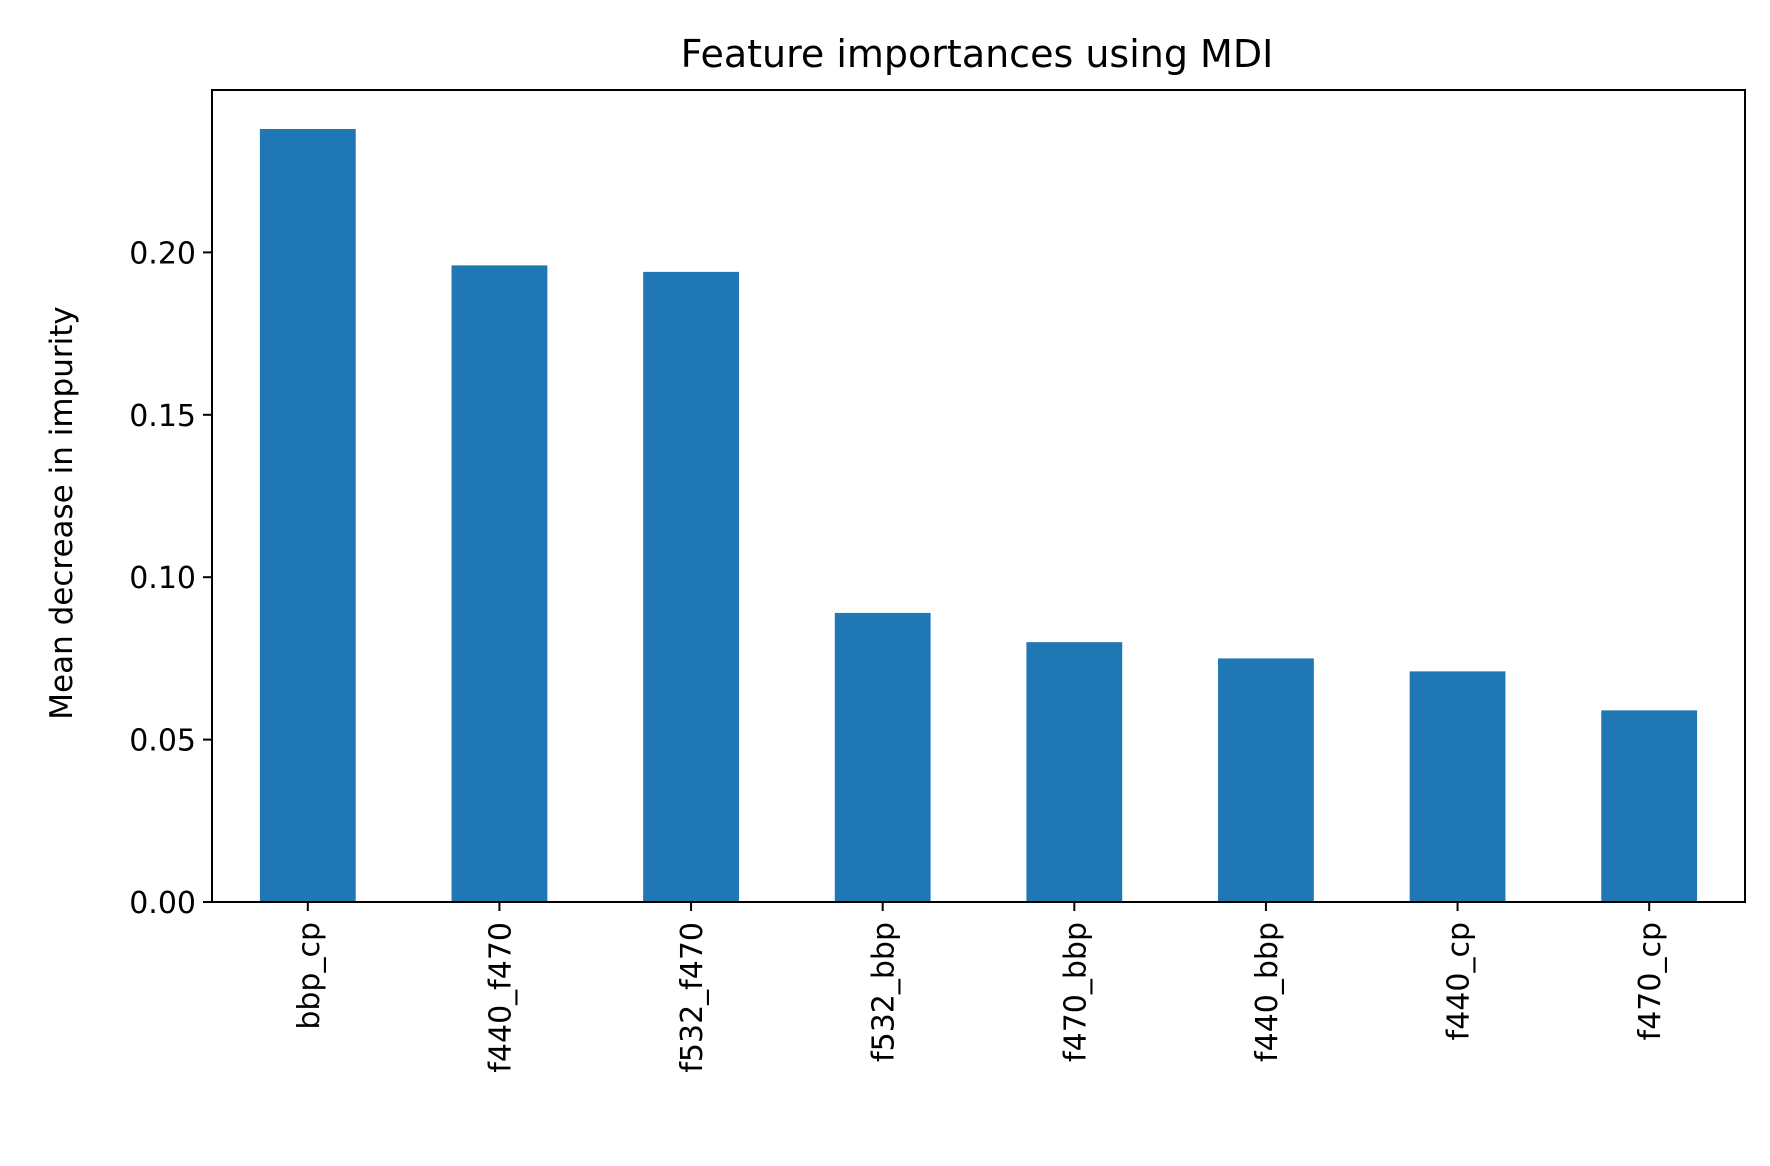  I want to click on bar-f470_bbp, so click(1074, 772).